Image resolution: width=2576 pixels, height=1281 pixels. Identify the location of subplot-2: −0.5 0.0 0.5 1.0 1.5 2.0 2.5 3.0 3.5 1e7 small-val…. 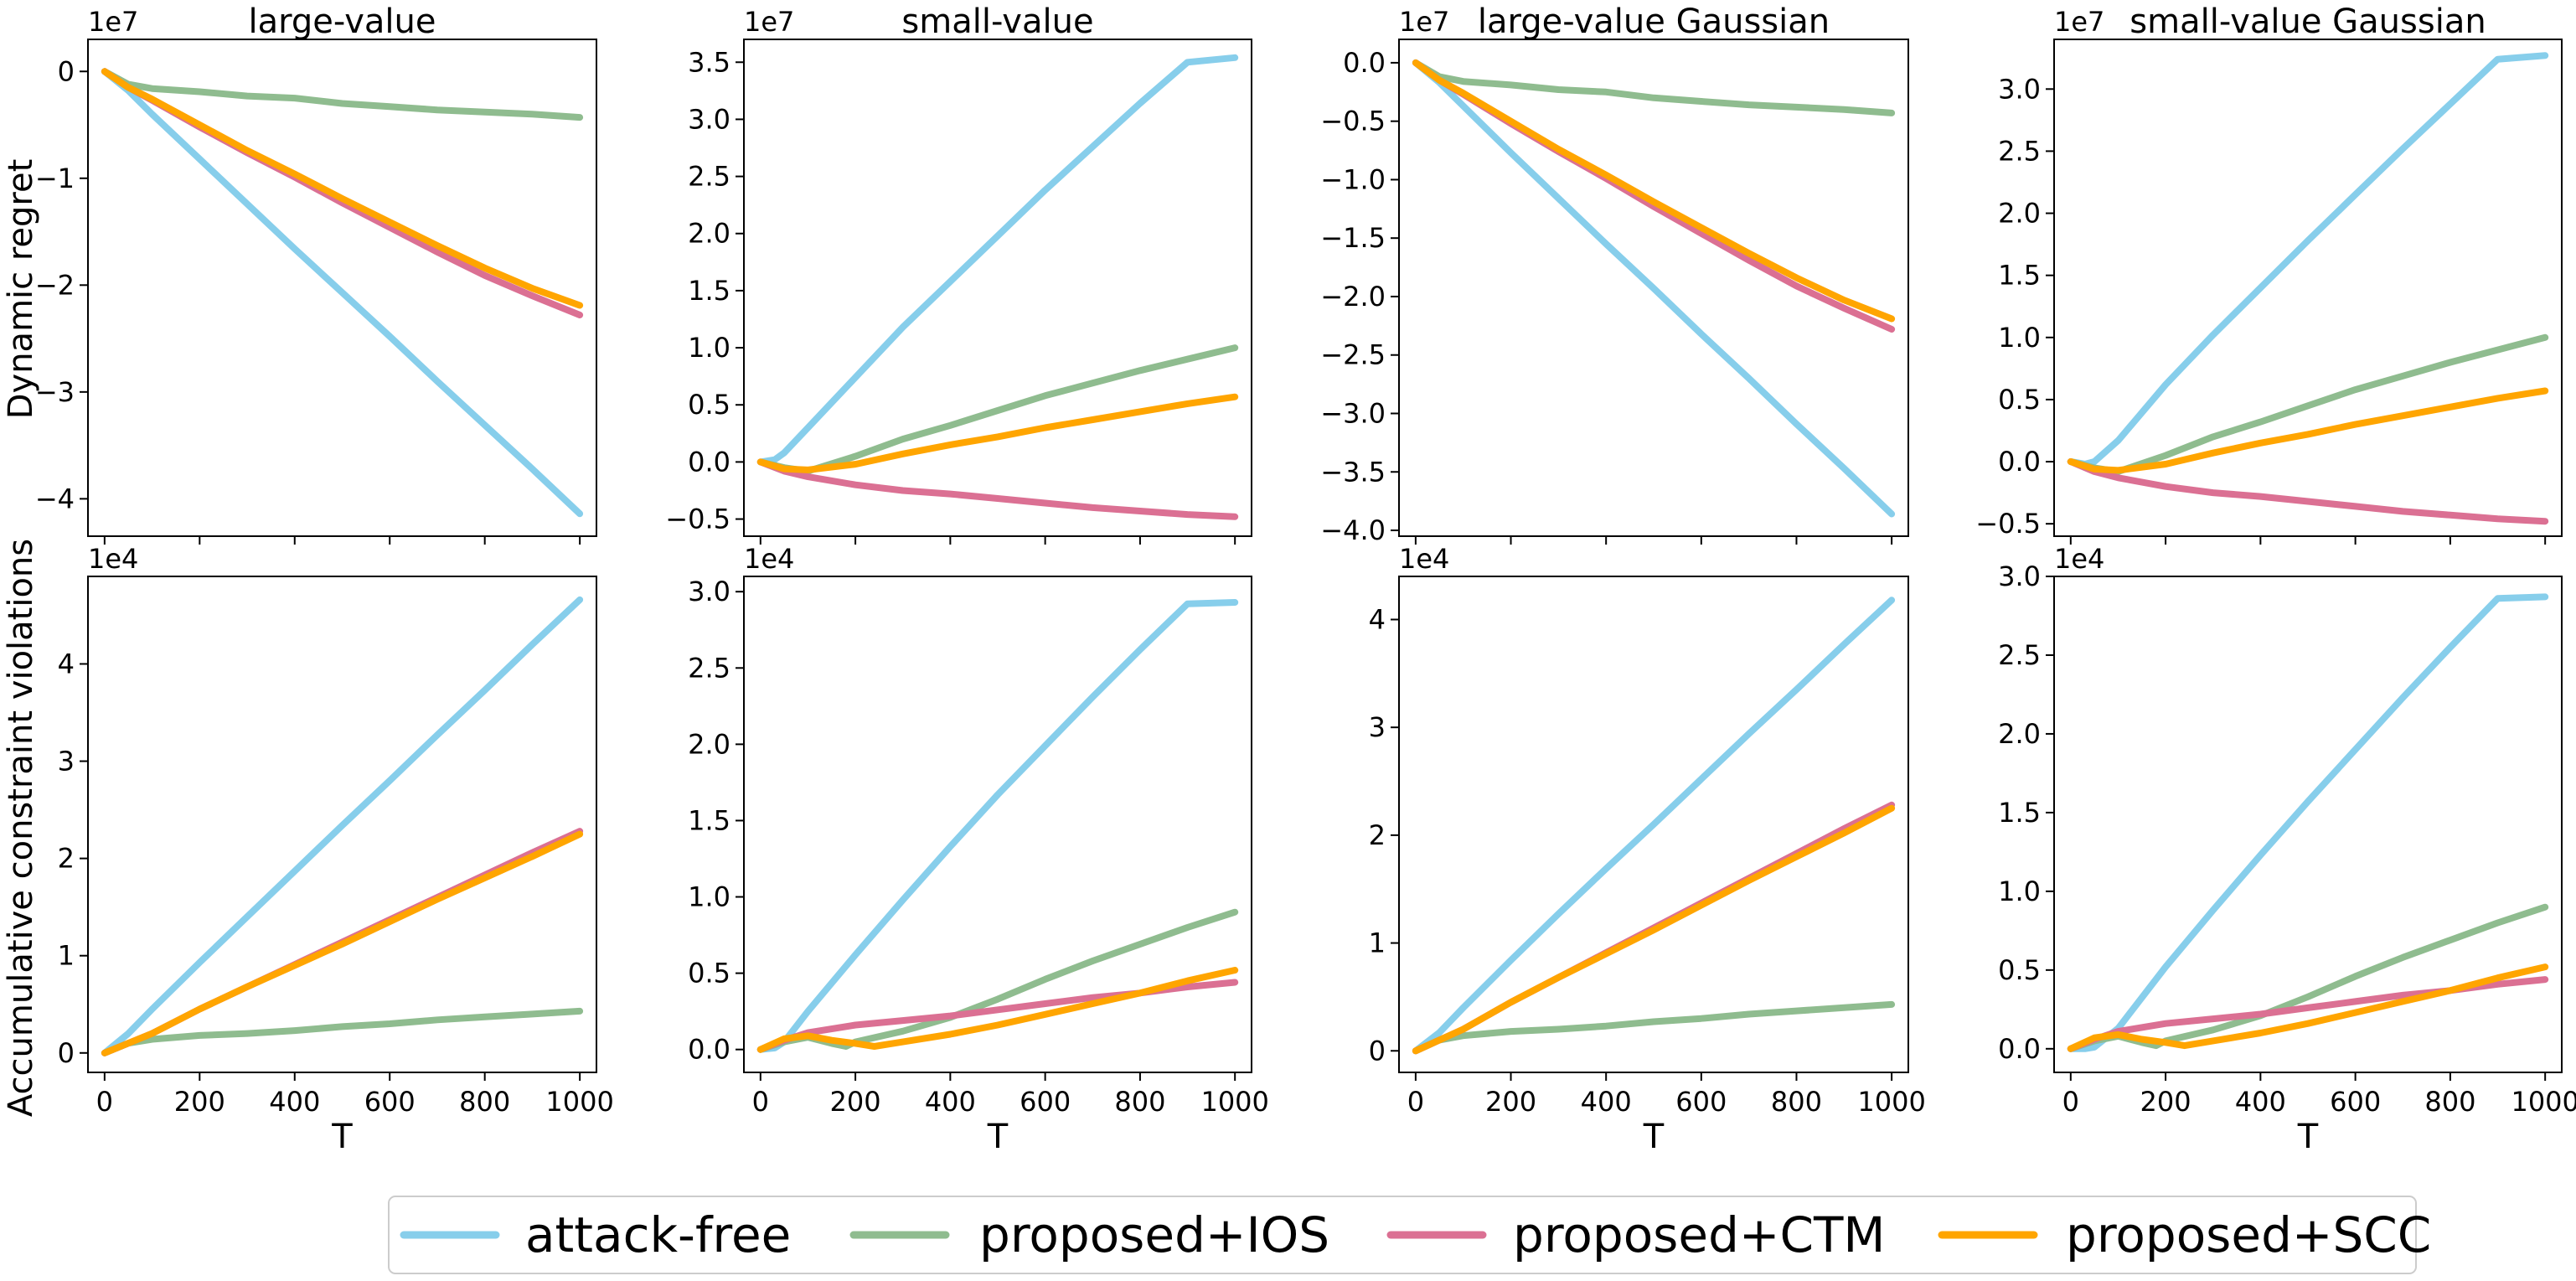
(958, 274).